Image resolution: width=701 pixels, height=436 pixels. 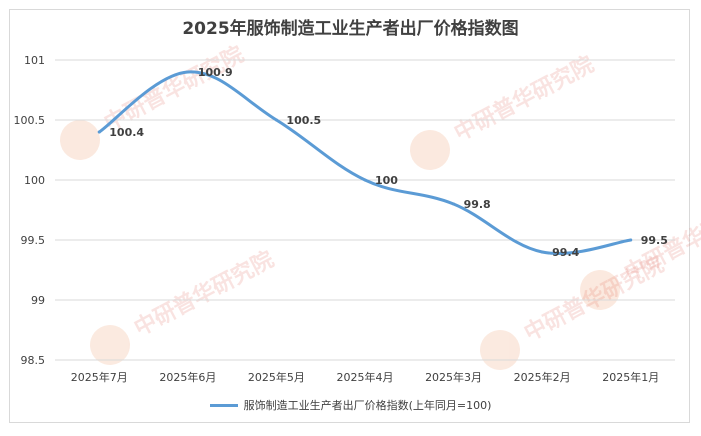 I want to click on chart-title: 2025年服饰制造工业生产者出厂价格指数图, so click(x=350, y=29).